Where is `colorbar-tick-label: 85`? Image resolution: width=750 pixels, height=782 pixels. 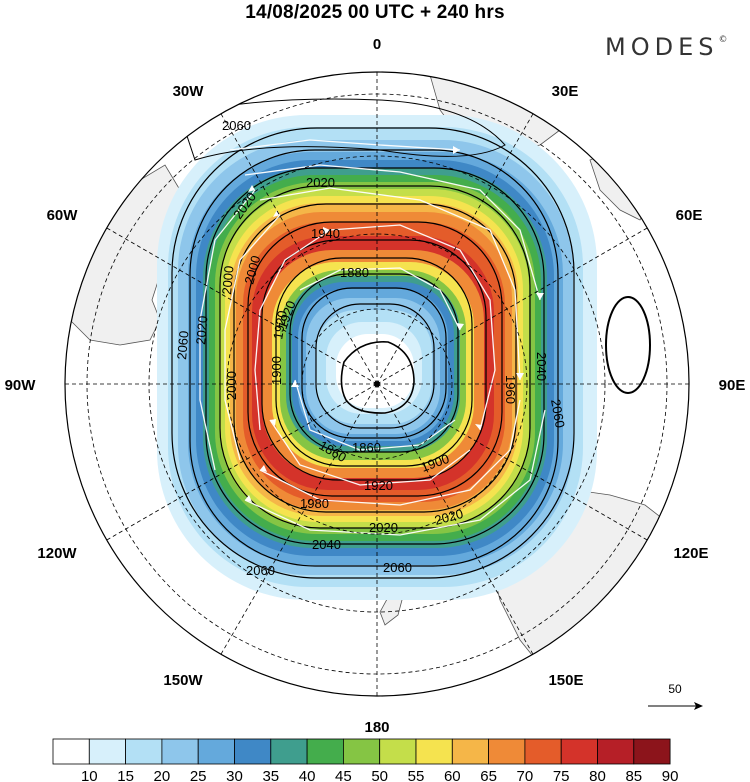 colorbar-tick-label: 85 is located at coordinates (633, 775).